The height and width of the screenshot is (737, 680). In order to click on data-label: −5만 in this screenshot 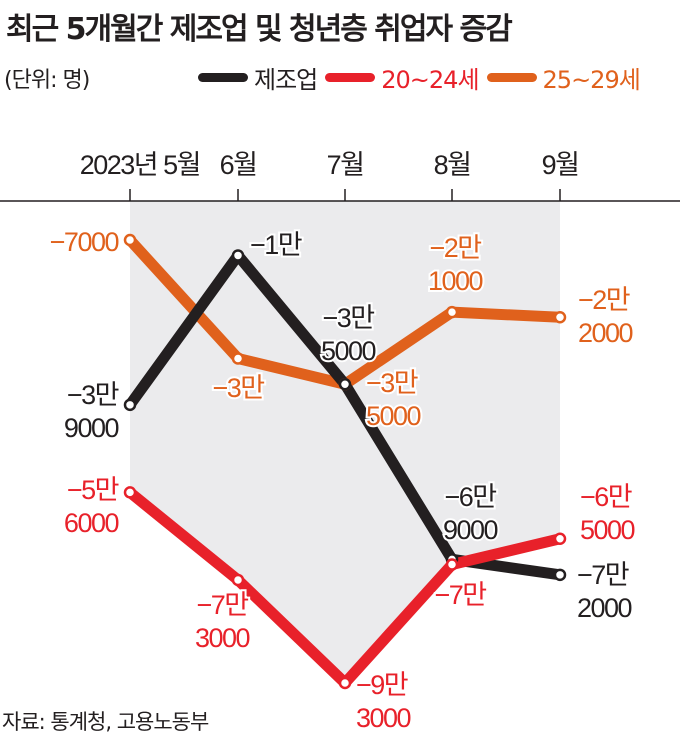, I will do `click(93, 490)`.